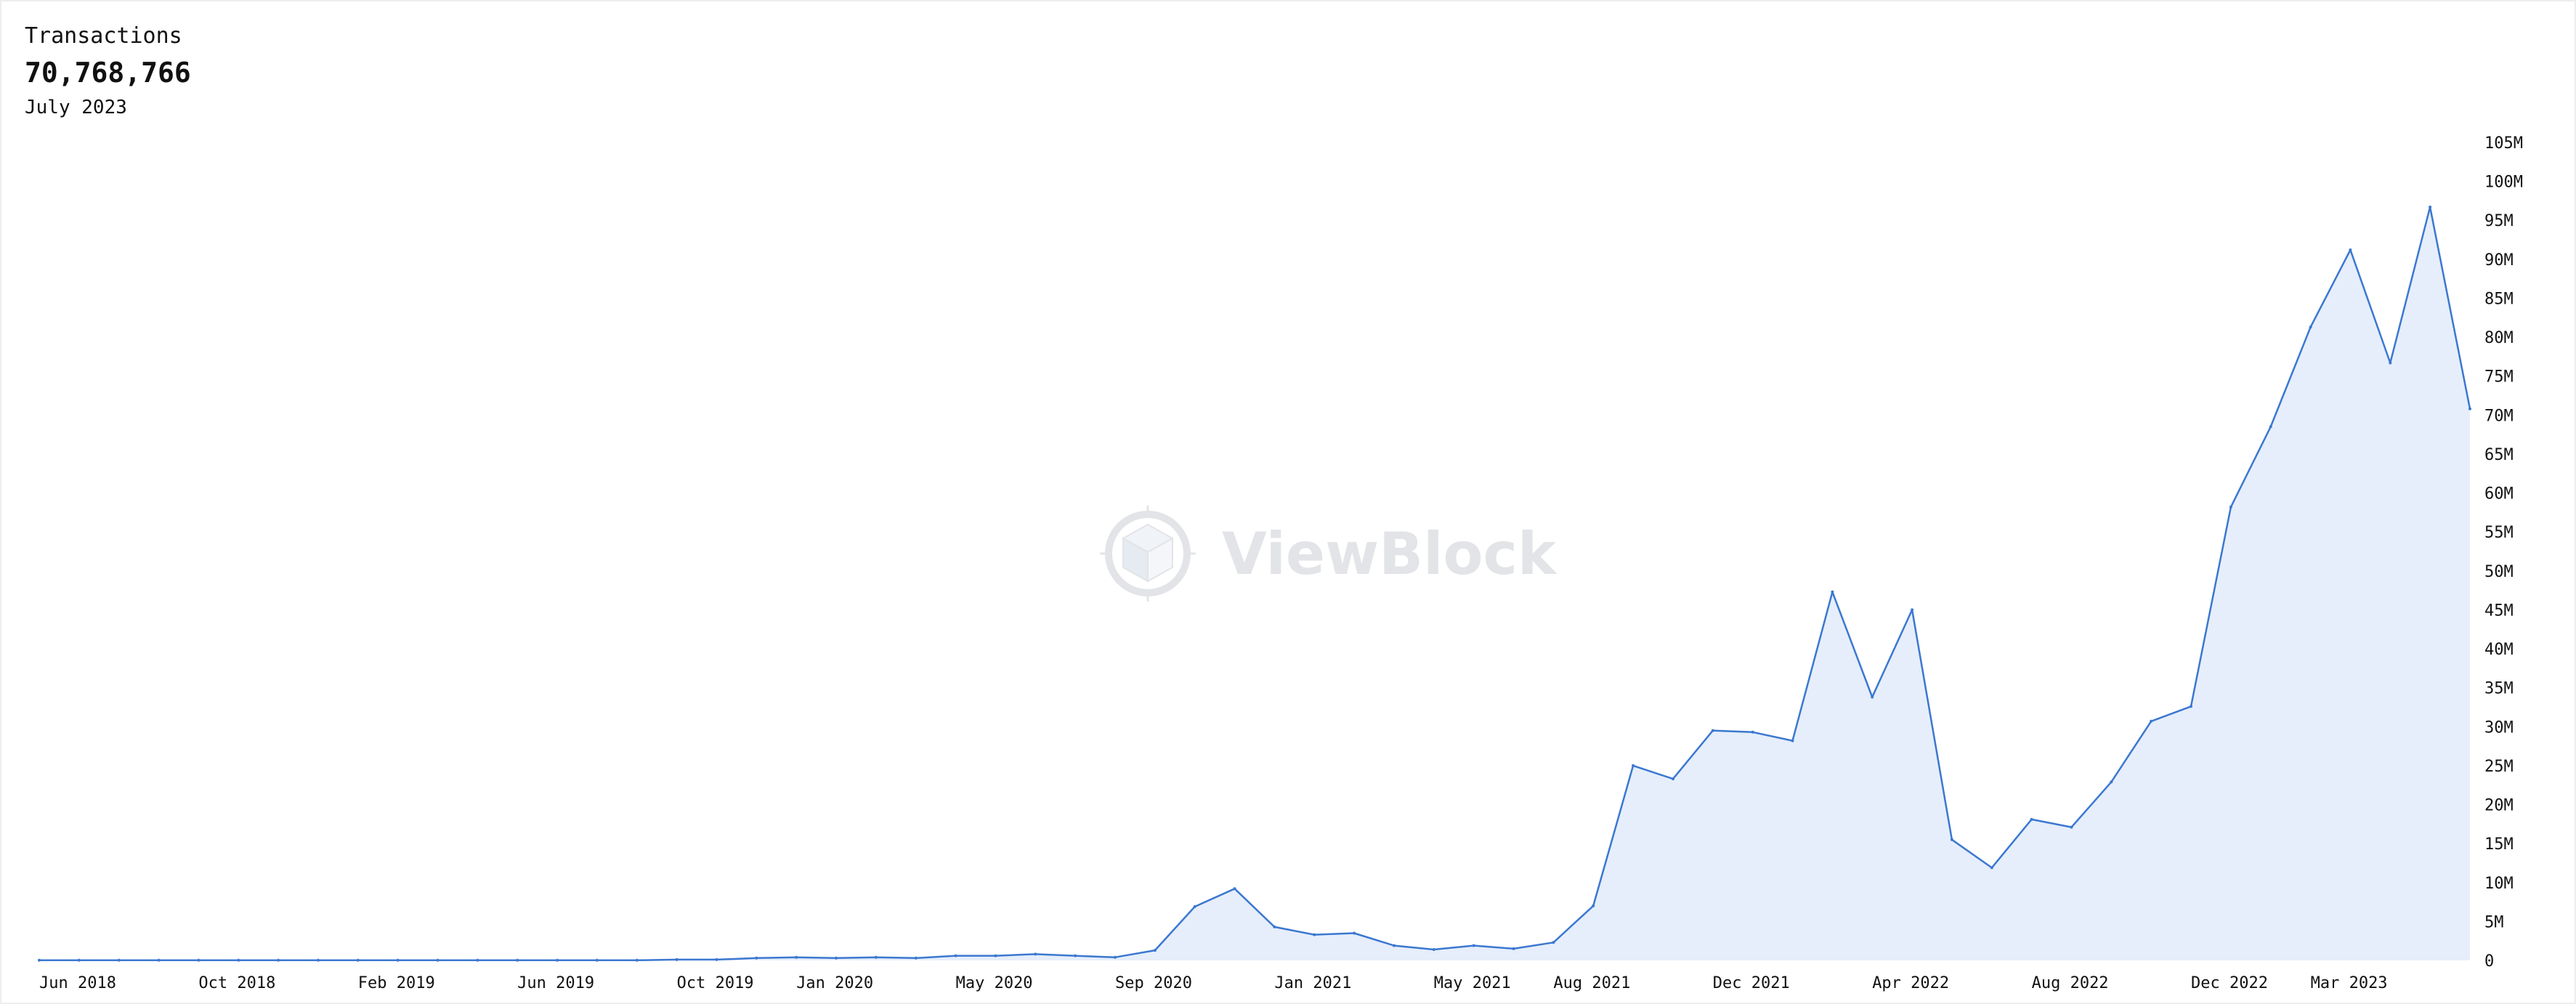 The width and height of the screenshot is (2576, 1004). What do you see at coordinates (1075, 956) in the screenshot?
I see `data-point-aug-2020` at bounding box center [1075, 956].